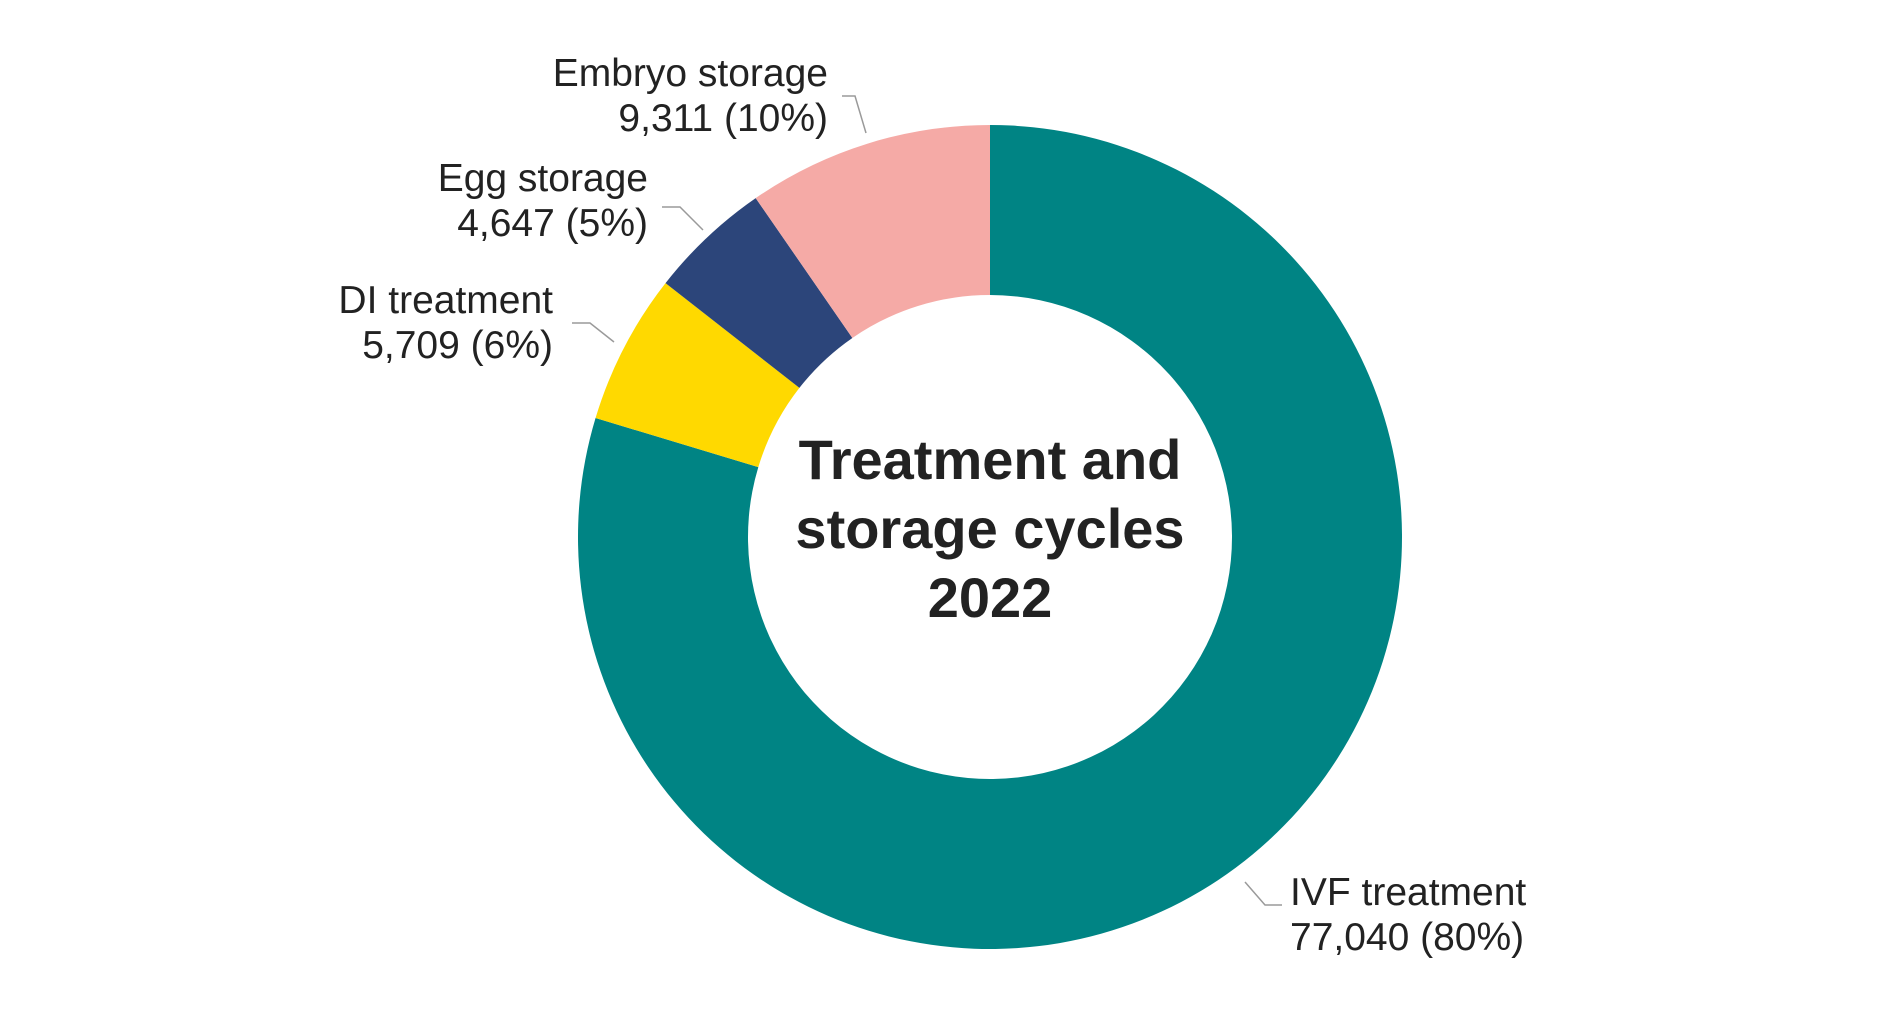 The width and height of the screenshot is (1889, 1015). What do you see at coordinates (457, 345) in the screenshot?
I see `slice-label-value: 5,709 (6%)` at bounding box center [457, 345].